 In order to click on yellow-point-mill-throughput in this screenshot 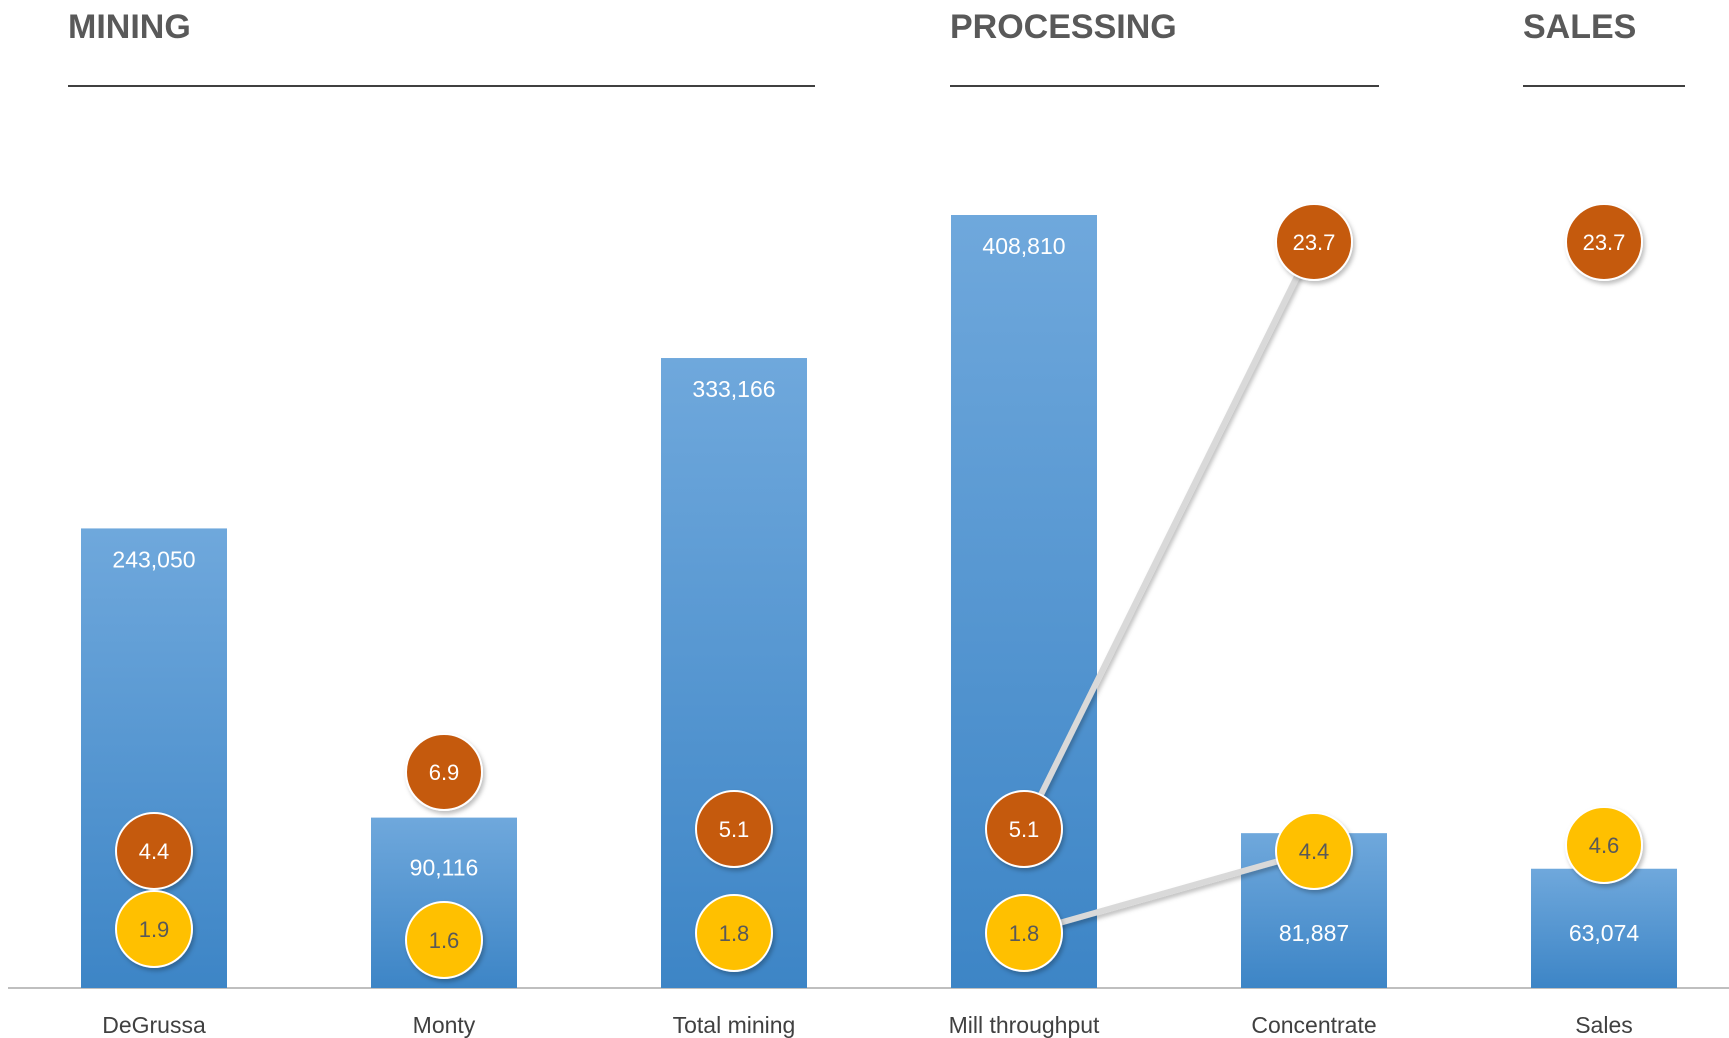, I will do `click(1024, 933)`.